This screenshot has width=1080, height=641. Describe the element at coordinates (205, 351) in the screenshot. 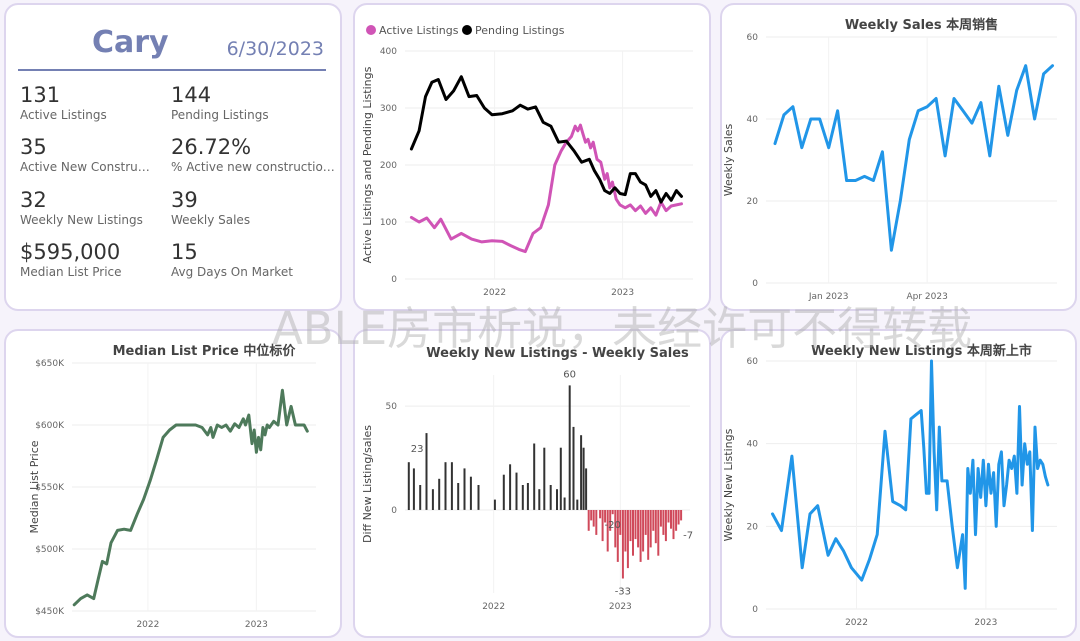

I see `chart-title: Median List Price 中位标价` at that location.